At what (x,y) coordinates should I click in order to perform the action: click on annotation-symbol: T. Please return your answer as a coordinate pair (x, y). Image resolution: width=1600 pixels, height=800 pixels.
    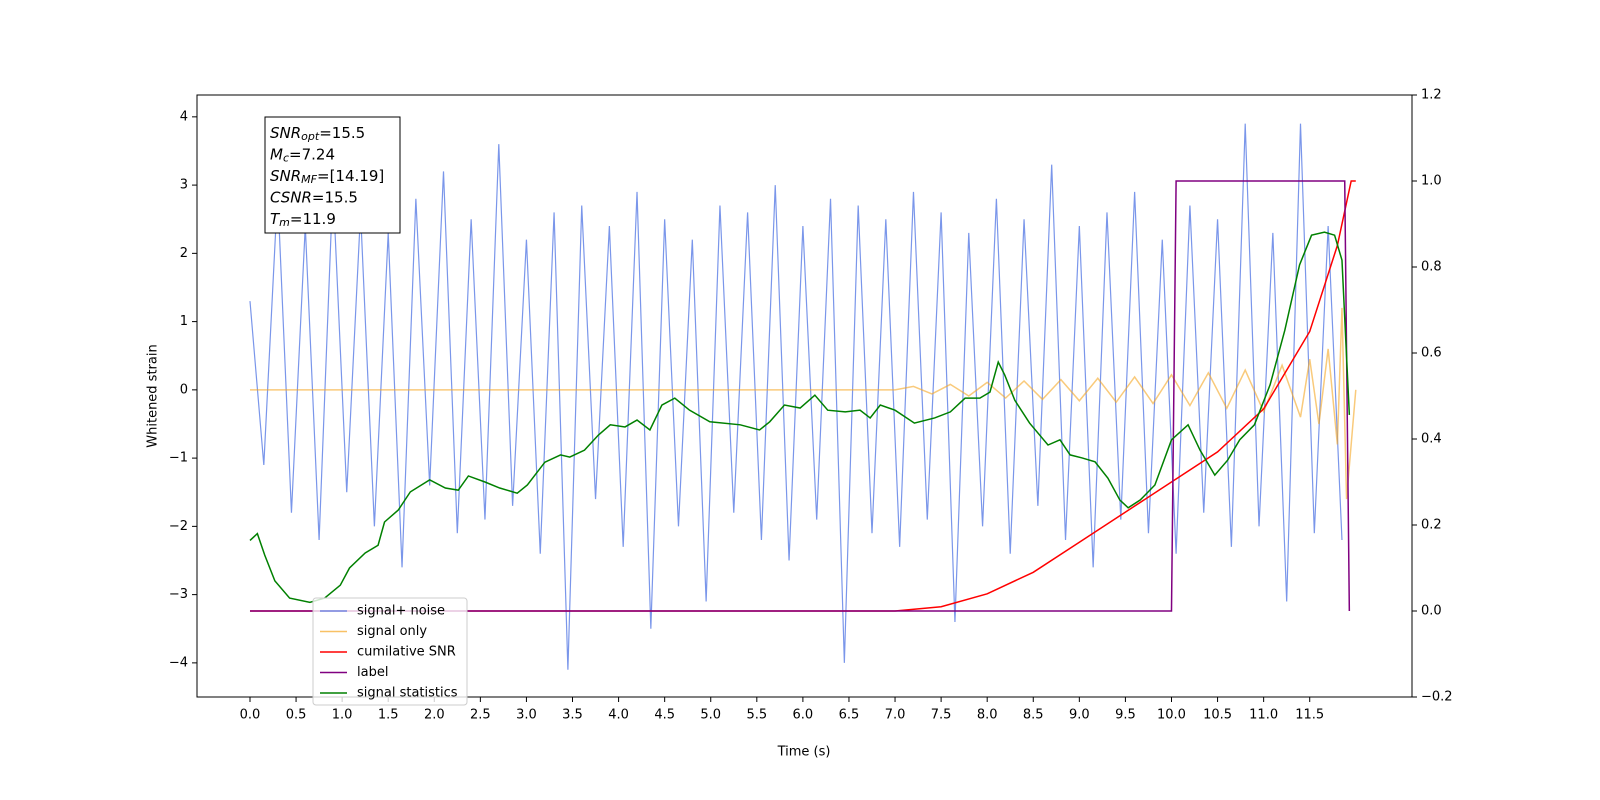
    Looking at the image, I should click on (275, 219).